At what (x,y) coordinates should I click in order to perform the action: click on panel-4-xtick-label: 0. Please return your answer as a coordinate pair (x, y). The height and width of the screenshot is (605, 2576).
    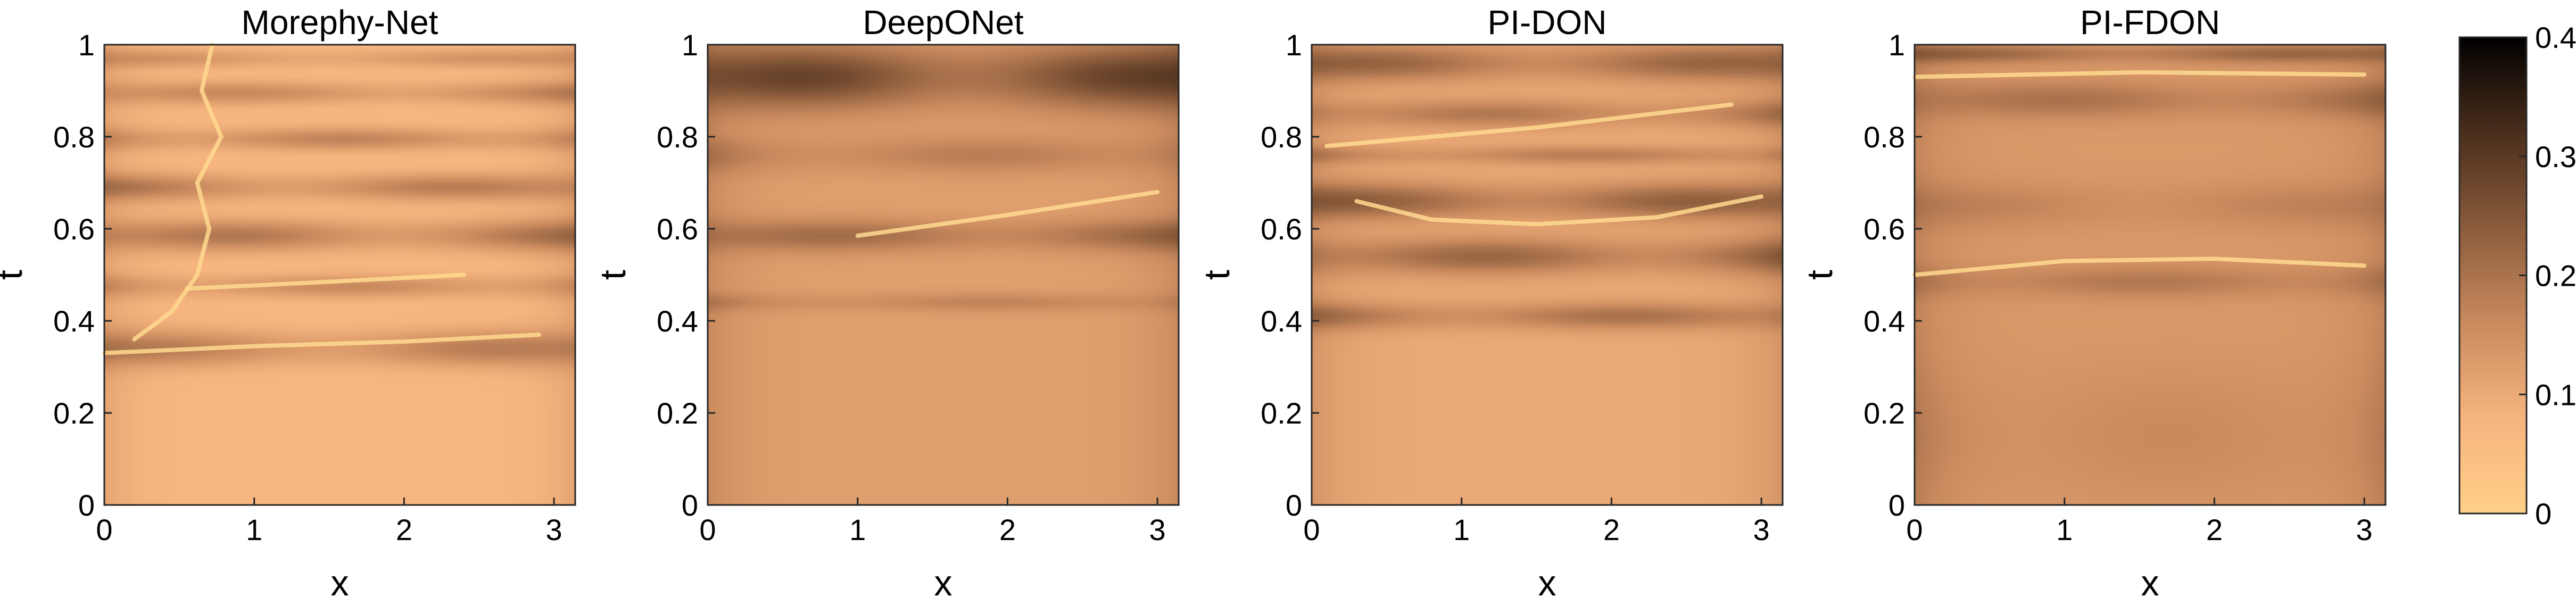
    Looking at the image, I should click on (1914, 529).